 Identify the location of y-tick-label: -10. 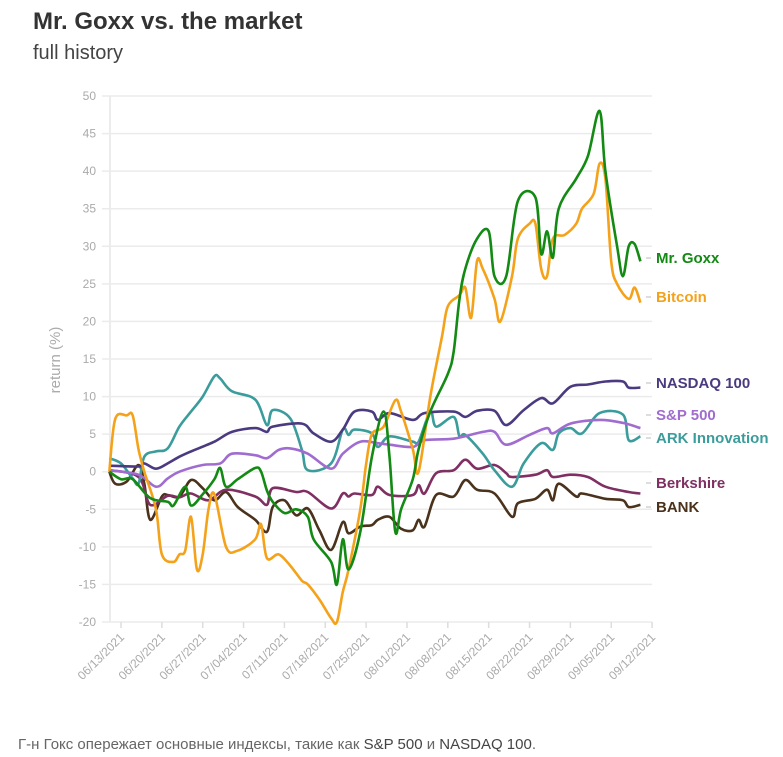
(88, 547).